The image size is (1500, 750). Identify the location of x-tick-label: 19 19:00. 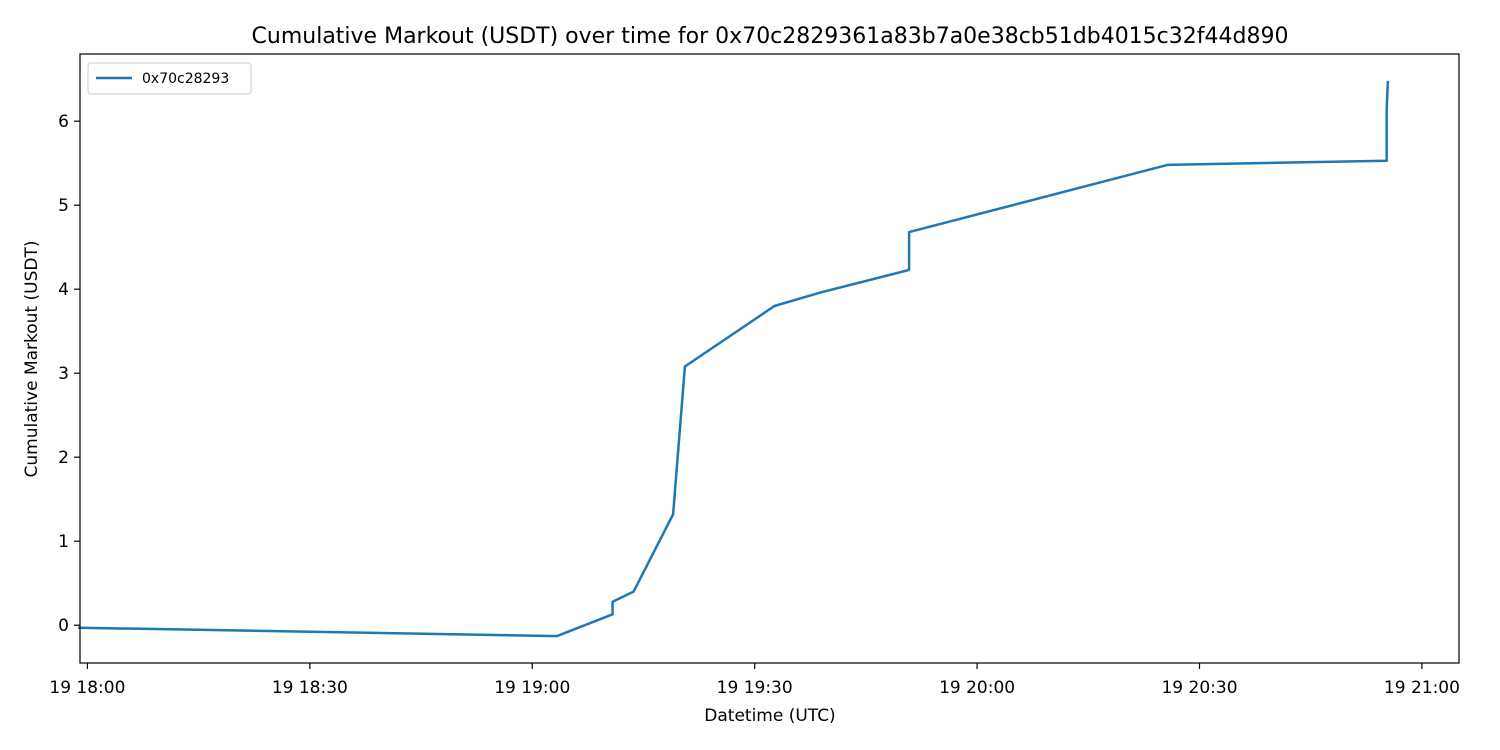
(532, 688).